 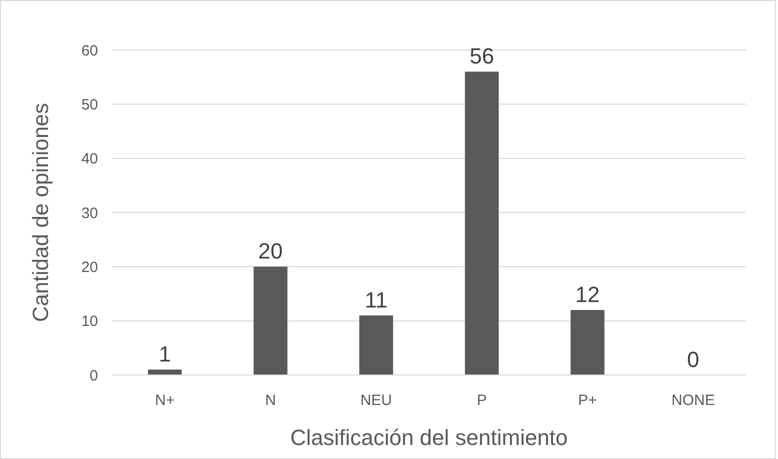 I want to click on data-label: 11, so click(x=376, y=299).